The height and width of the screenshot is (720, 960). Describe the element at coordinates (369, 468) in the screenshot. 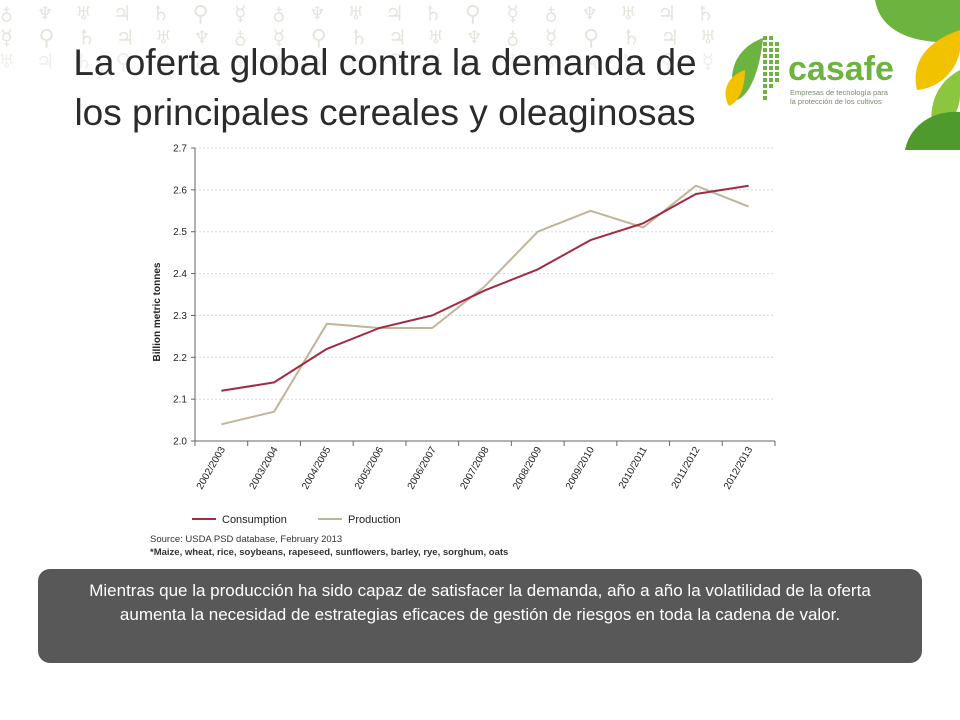

I see `x-tick-label: 2005/2006` at that location.